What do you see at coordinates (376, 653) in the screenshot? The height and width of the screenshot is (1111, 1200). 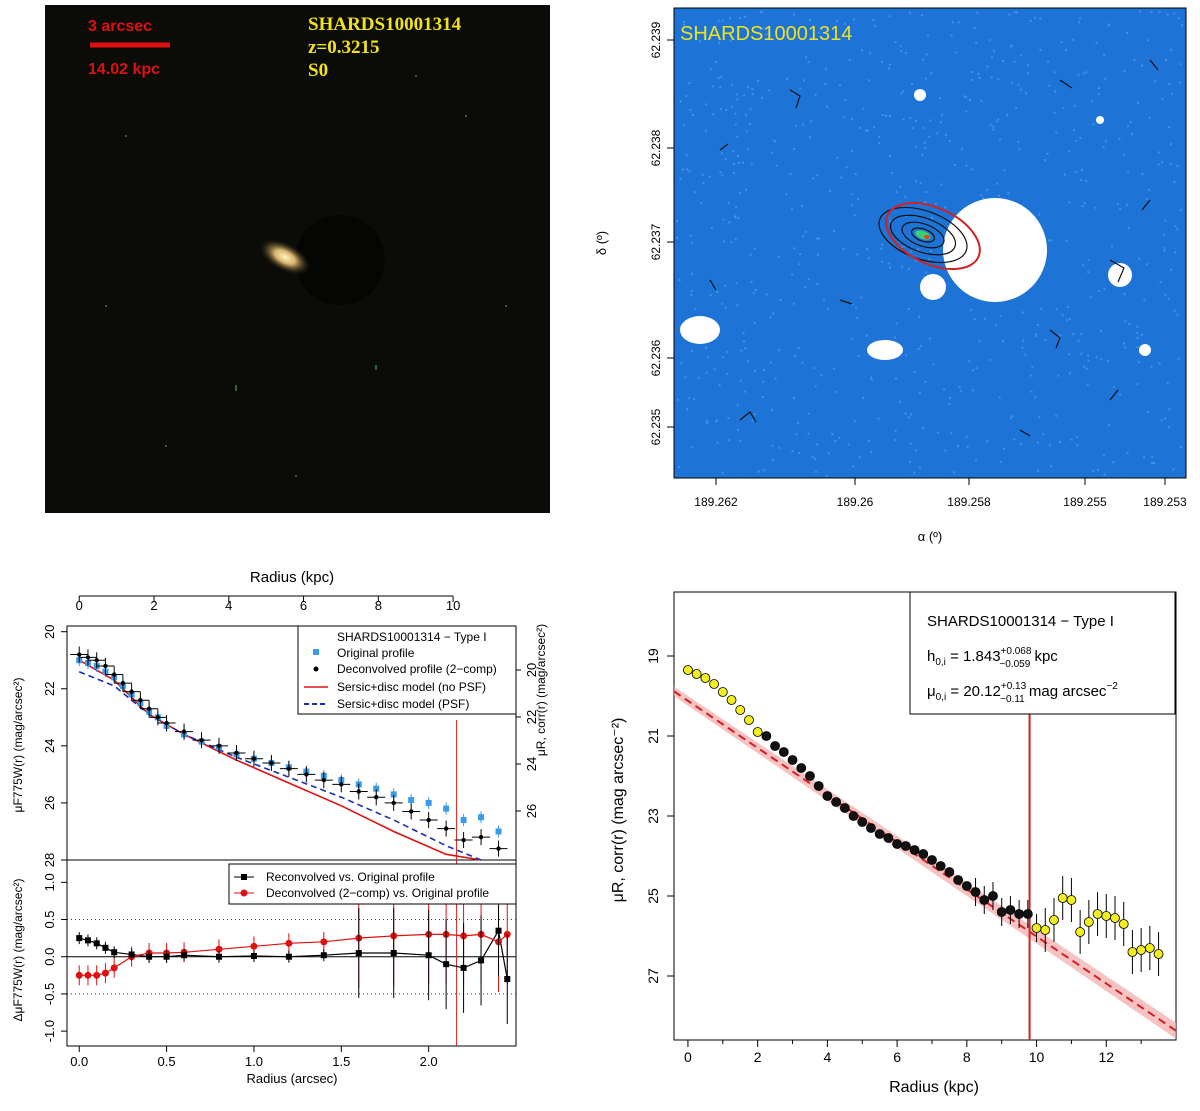 I see `legend-original: Original profile` at bounding box center [376, 653].